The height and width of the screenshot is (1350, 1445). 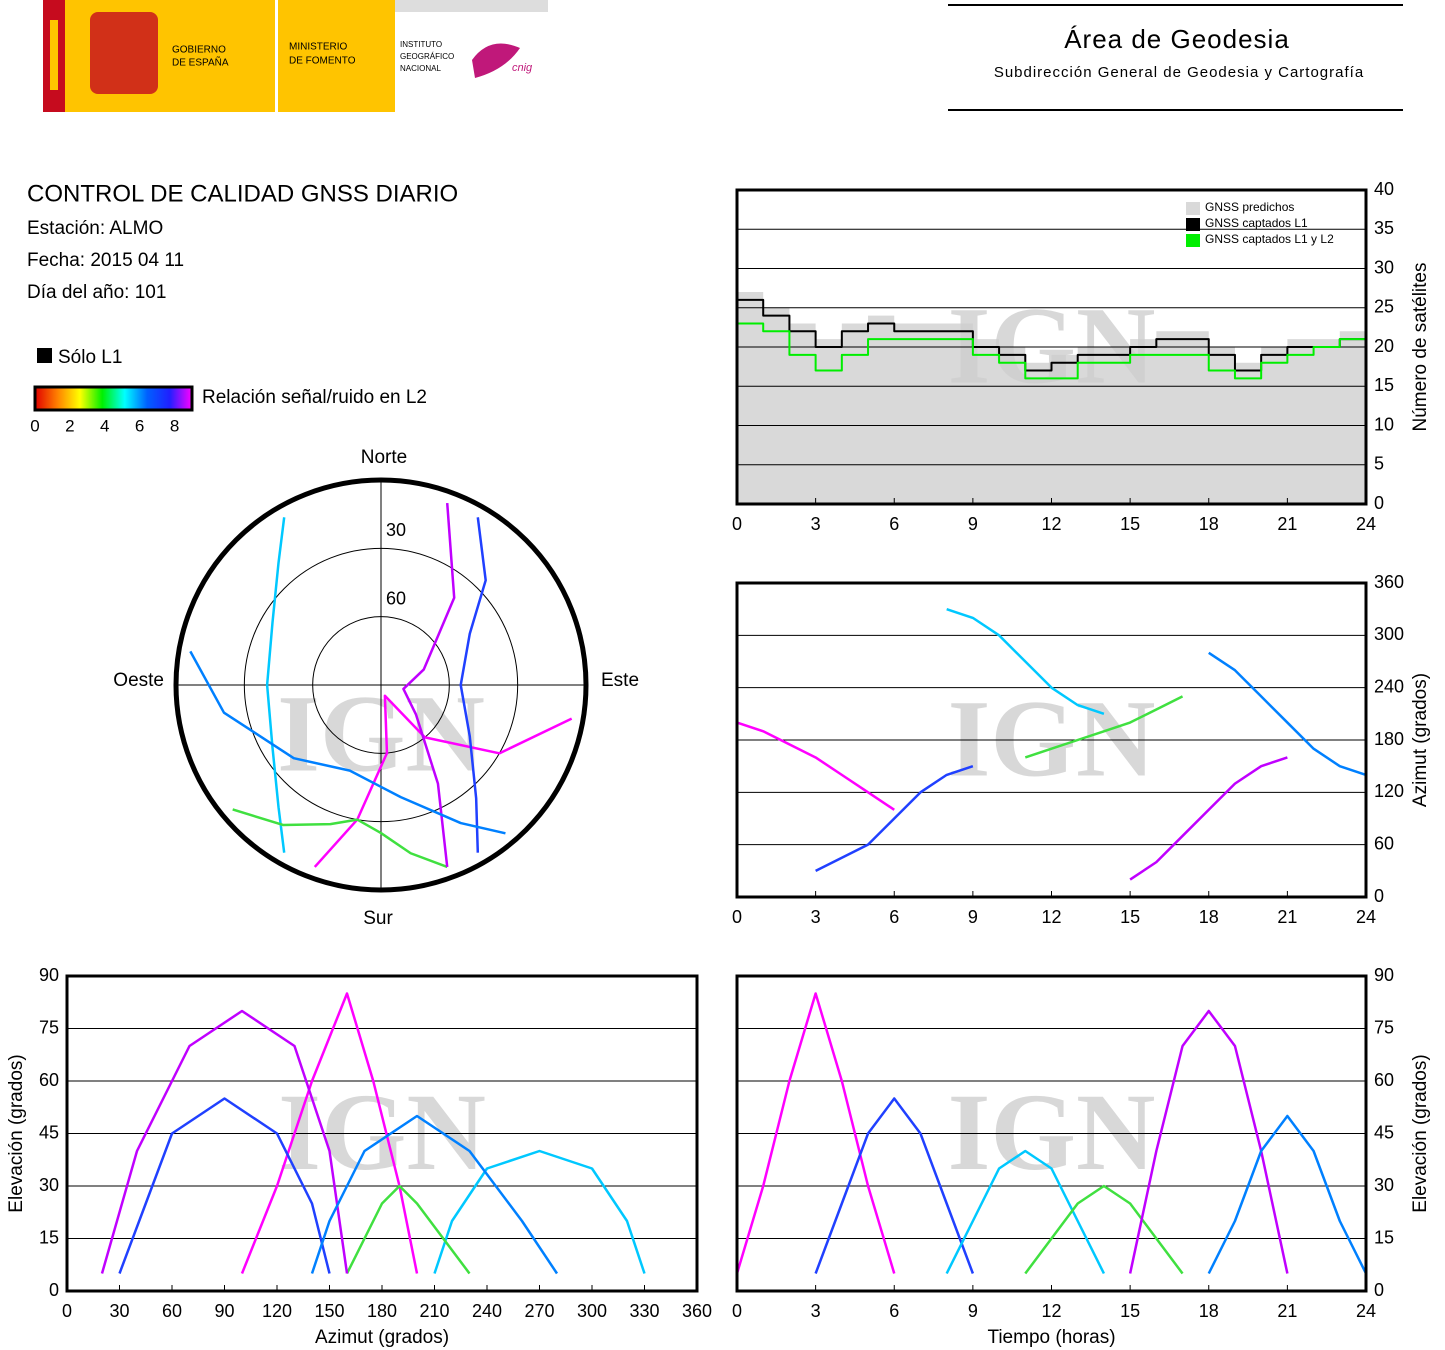 What do you see at coordinates (199, 50) in the screenshot?
I see `logo-text: GOBIERNO` at bounding box center [199, 50].